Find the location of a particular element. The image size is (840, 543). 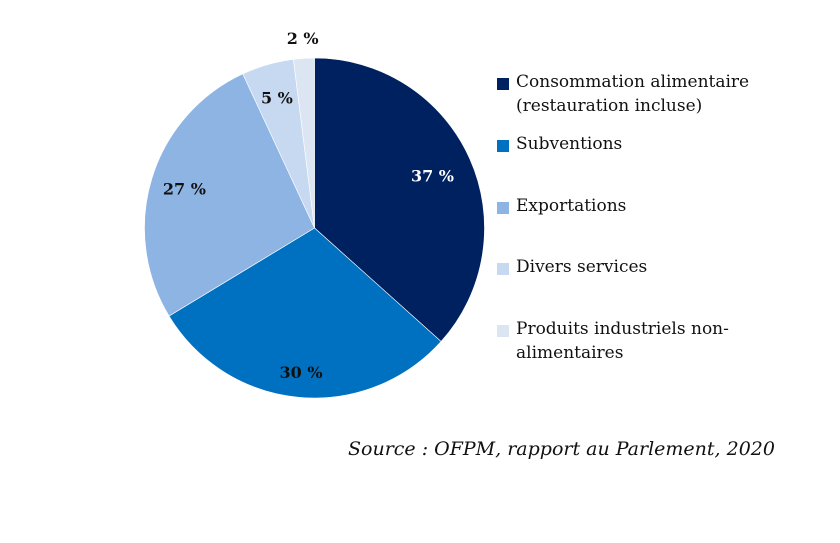

legend-label: Exportations is located at coordinates (571, 206).